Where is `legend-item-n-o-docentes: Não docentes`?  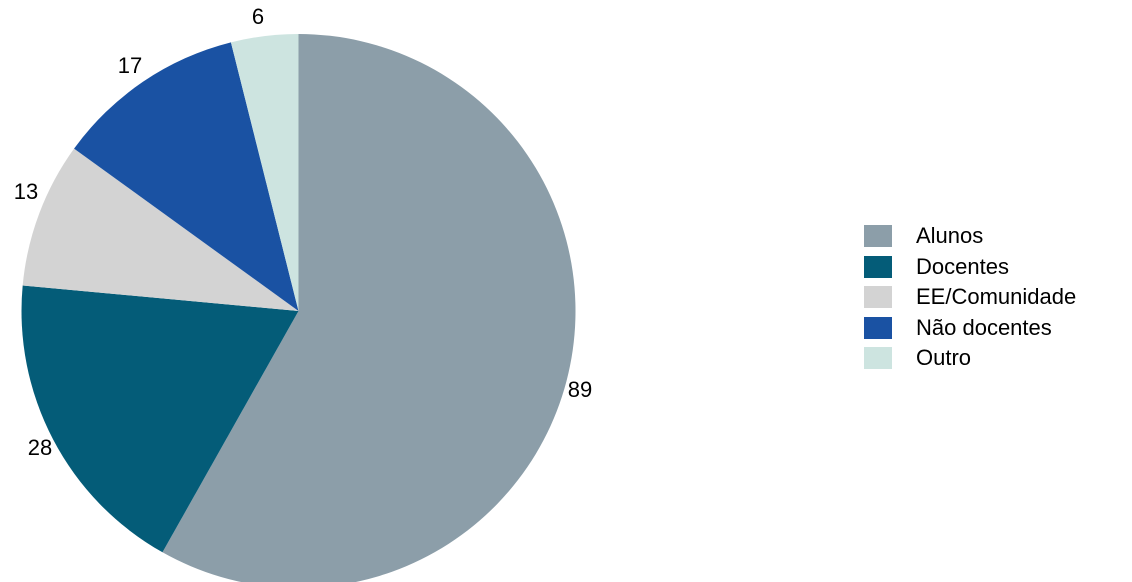 legend-item-n-o-docentes: Não docentes is located at coordinates (970, 328).